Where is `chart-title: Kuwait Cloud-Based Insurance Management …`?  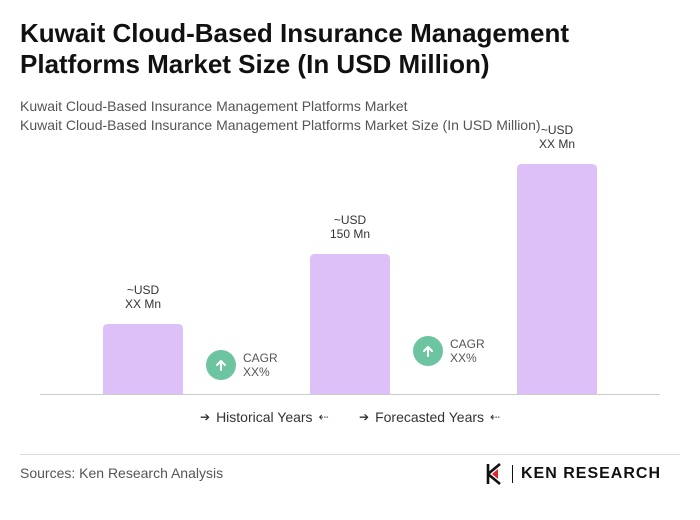 chart-title: Kuwait Cloud-Based Insurance Management … is located at coordinates (294, 48).